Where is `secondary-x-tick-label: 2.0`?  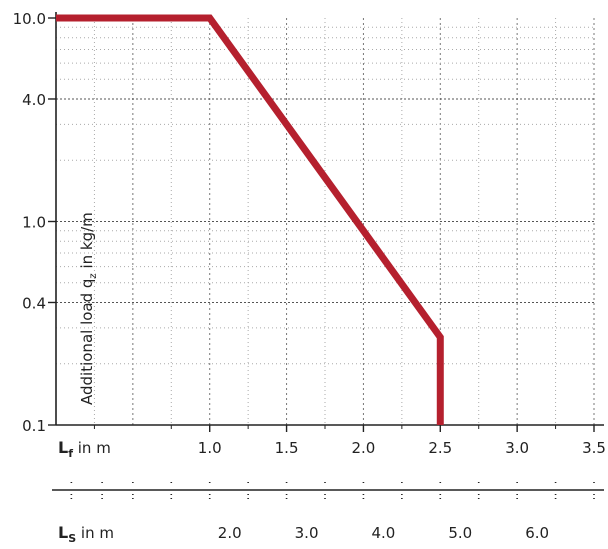
secondary-x-tick-label: 2.0 is located at coordinates (230, 533).